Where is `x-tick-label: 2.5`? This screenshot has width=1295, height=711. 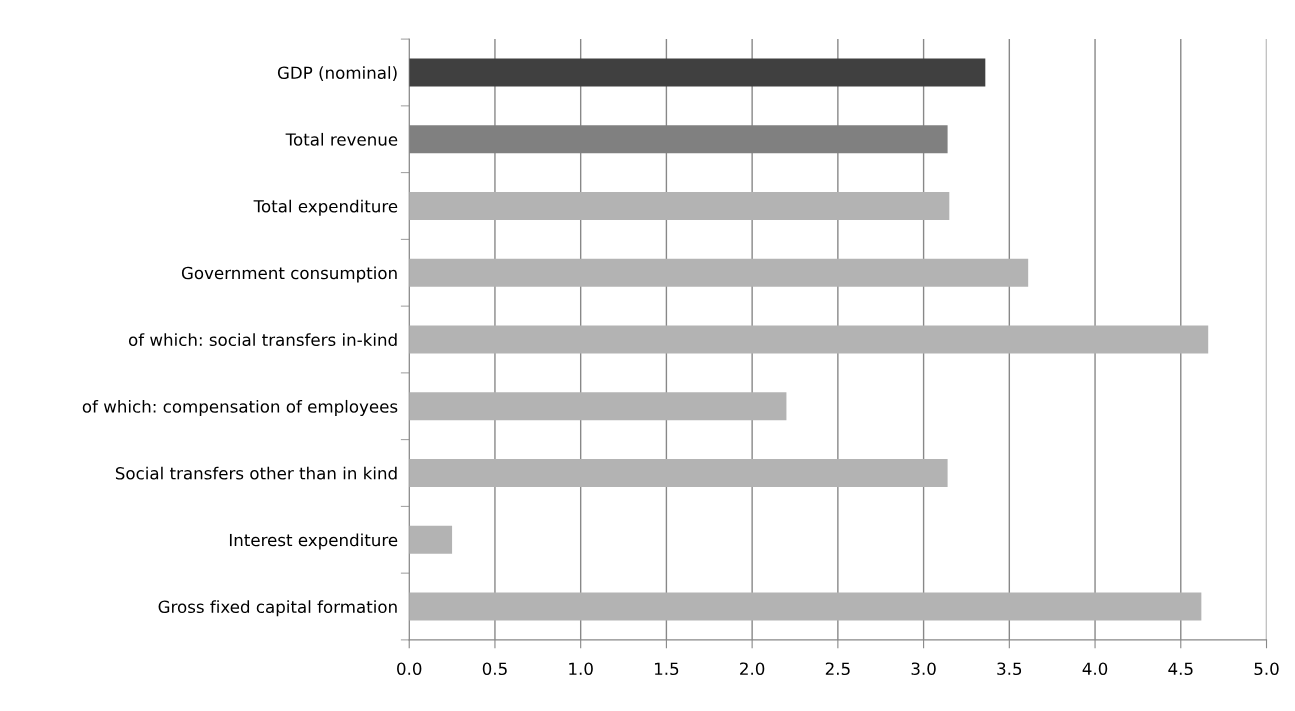 x-tick-label: 2.5 is located at coordinates (837, 669).